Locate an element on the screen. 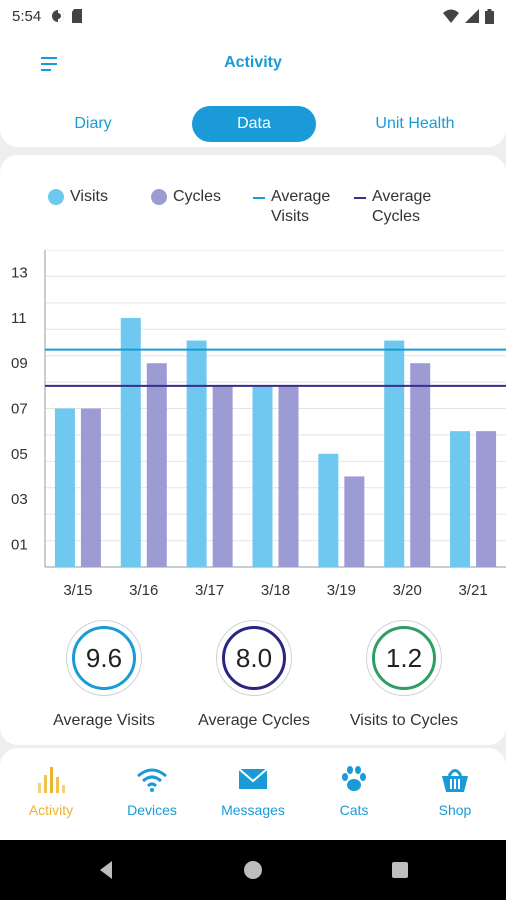 This screenshot has height=900, width=506. stat-label-average-cycles: Average Cycles is located at coordinates (254, 720).